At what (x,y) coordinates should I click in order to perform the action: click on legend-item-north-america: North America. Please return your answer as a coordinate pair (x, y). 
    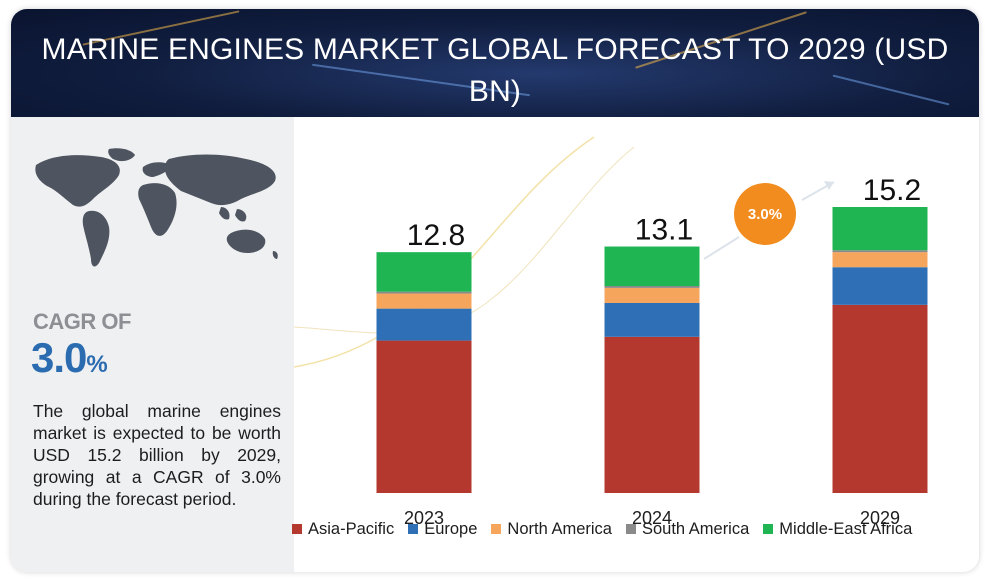
    Looking at the image, I should click on (551, 529).